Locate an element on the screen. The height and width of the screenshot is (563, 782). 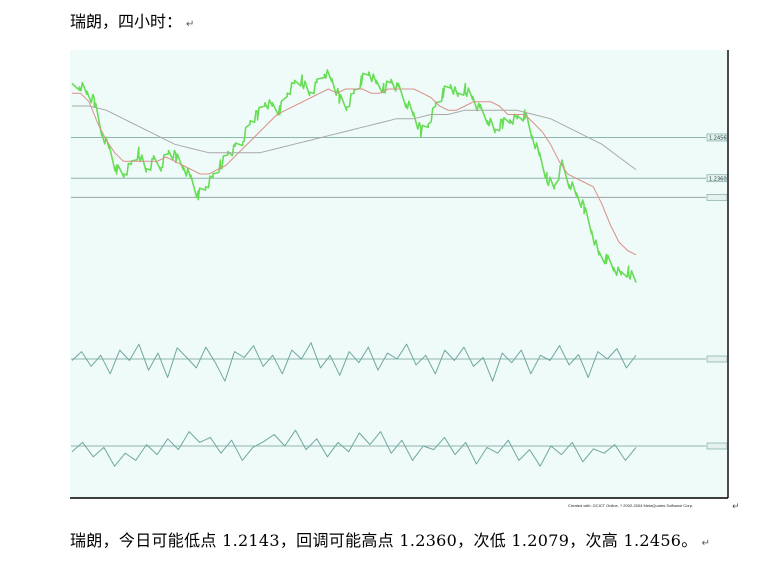
price-level-label-1: 1.2360 is located at coordinates (718, 179).